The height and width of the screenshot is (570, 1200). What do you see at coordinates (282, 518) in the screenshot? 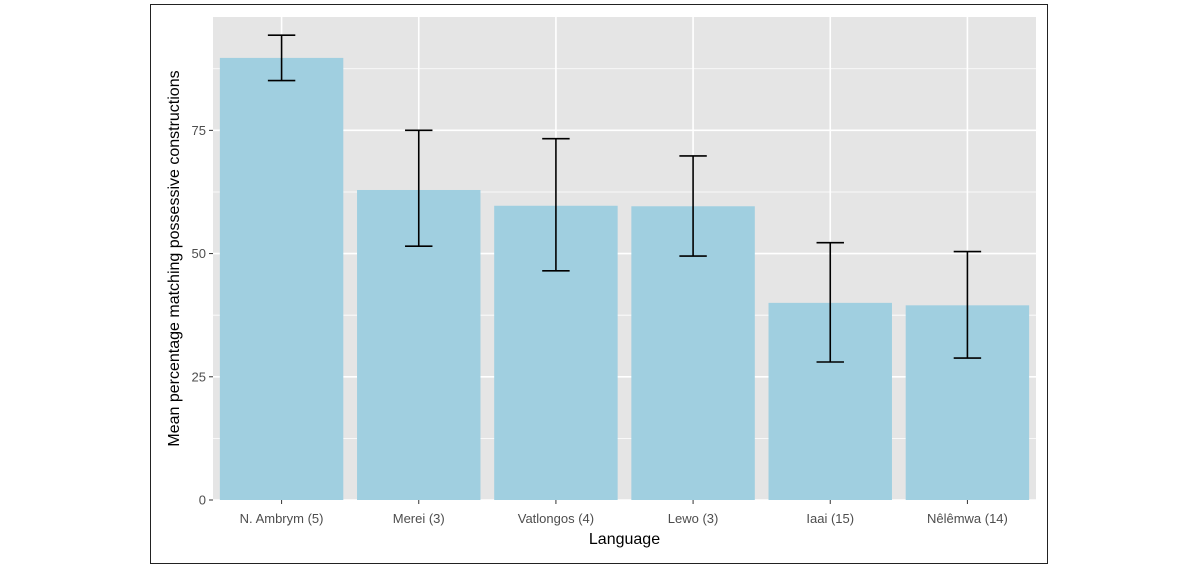
I see `x-tick-label: N. Ambrym (5)` at bounding box center [282, 518].